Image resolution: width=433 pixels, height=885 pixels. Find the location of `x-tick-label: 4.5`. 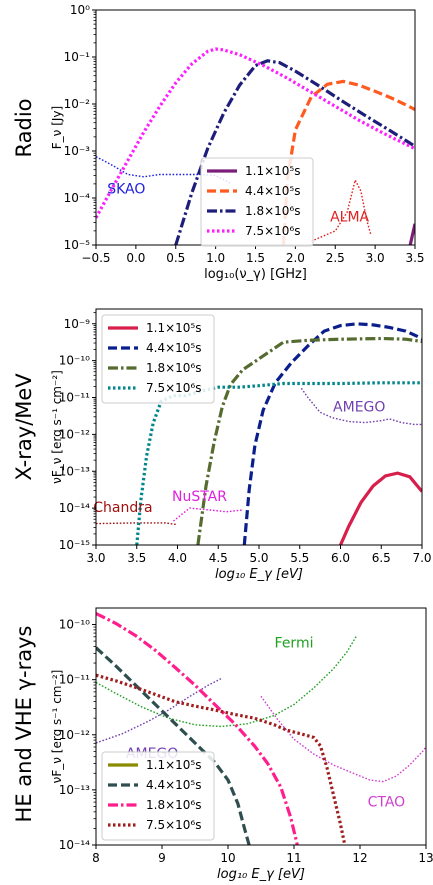

x-tick-label: 4.5 is located at coordinates (218, 558).